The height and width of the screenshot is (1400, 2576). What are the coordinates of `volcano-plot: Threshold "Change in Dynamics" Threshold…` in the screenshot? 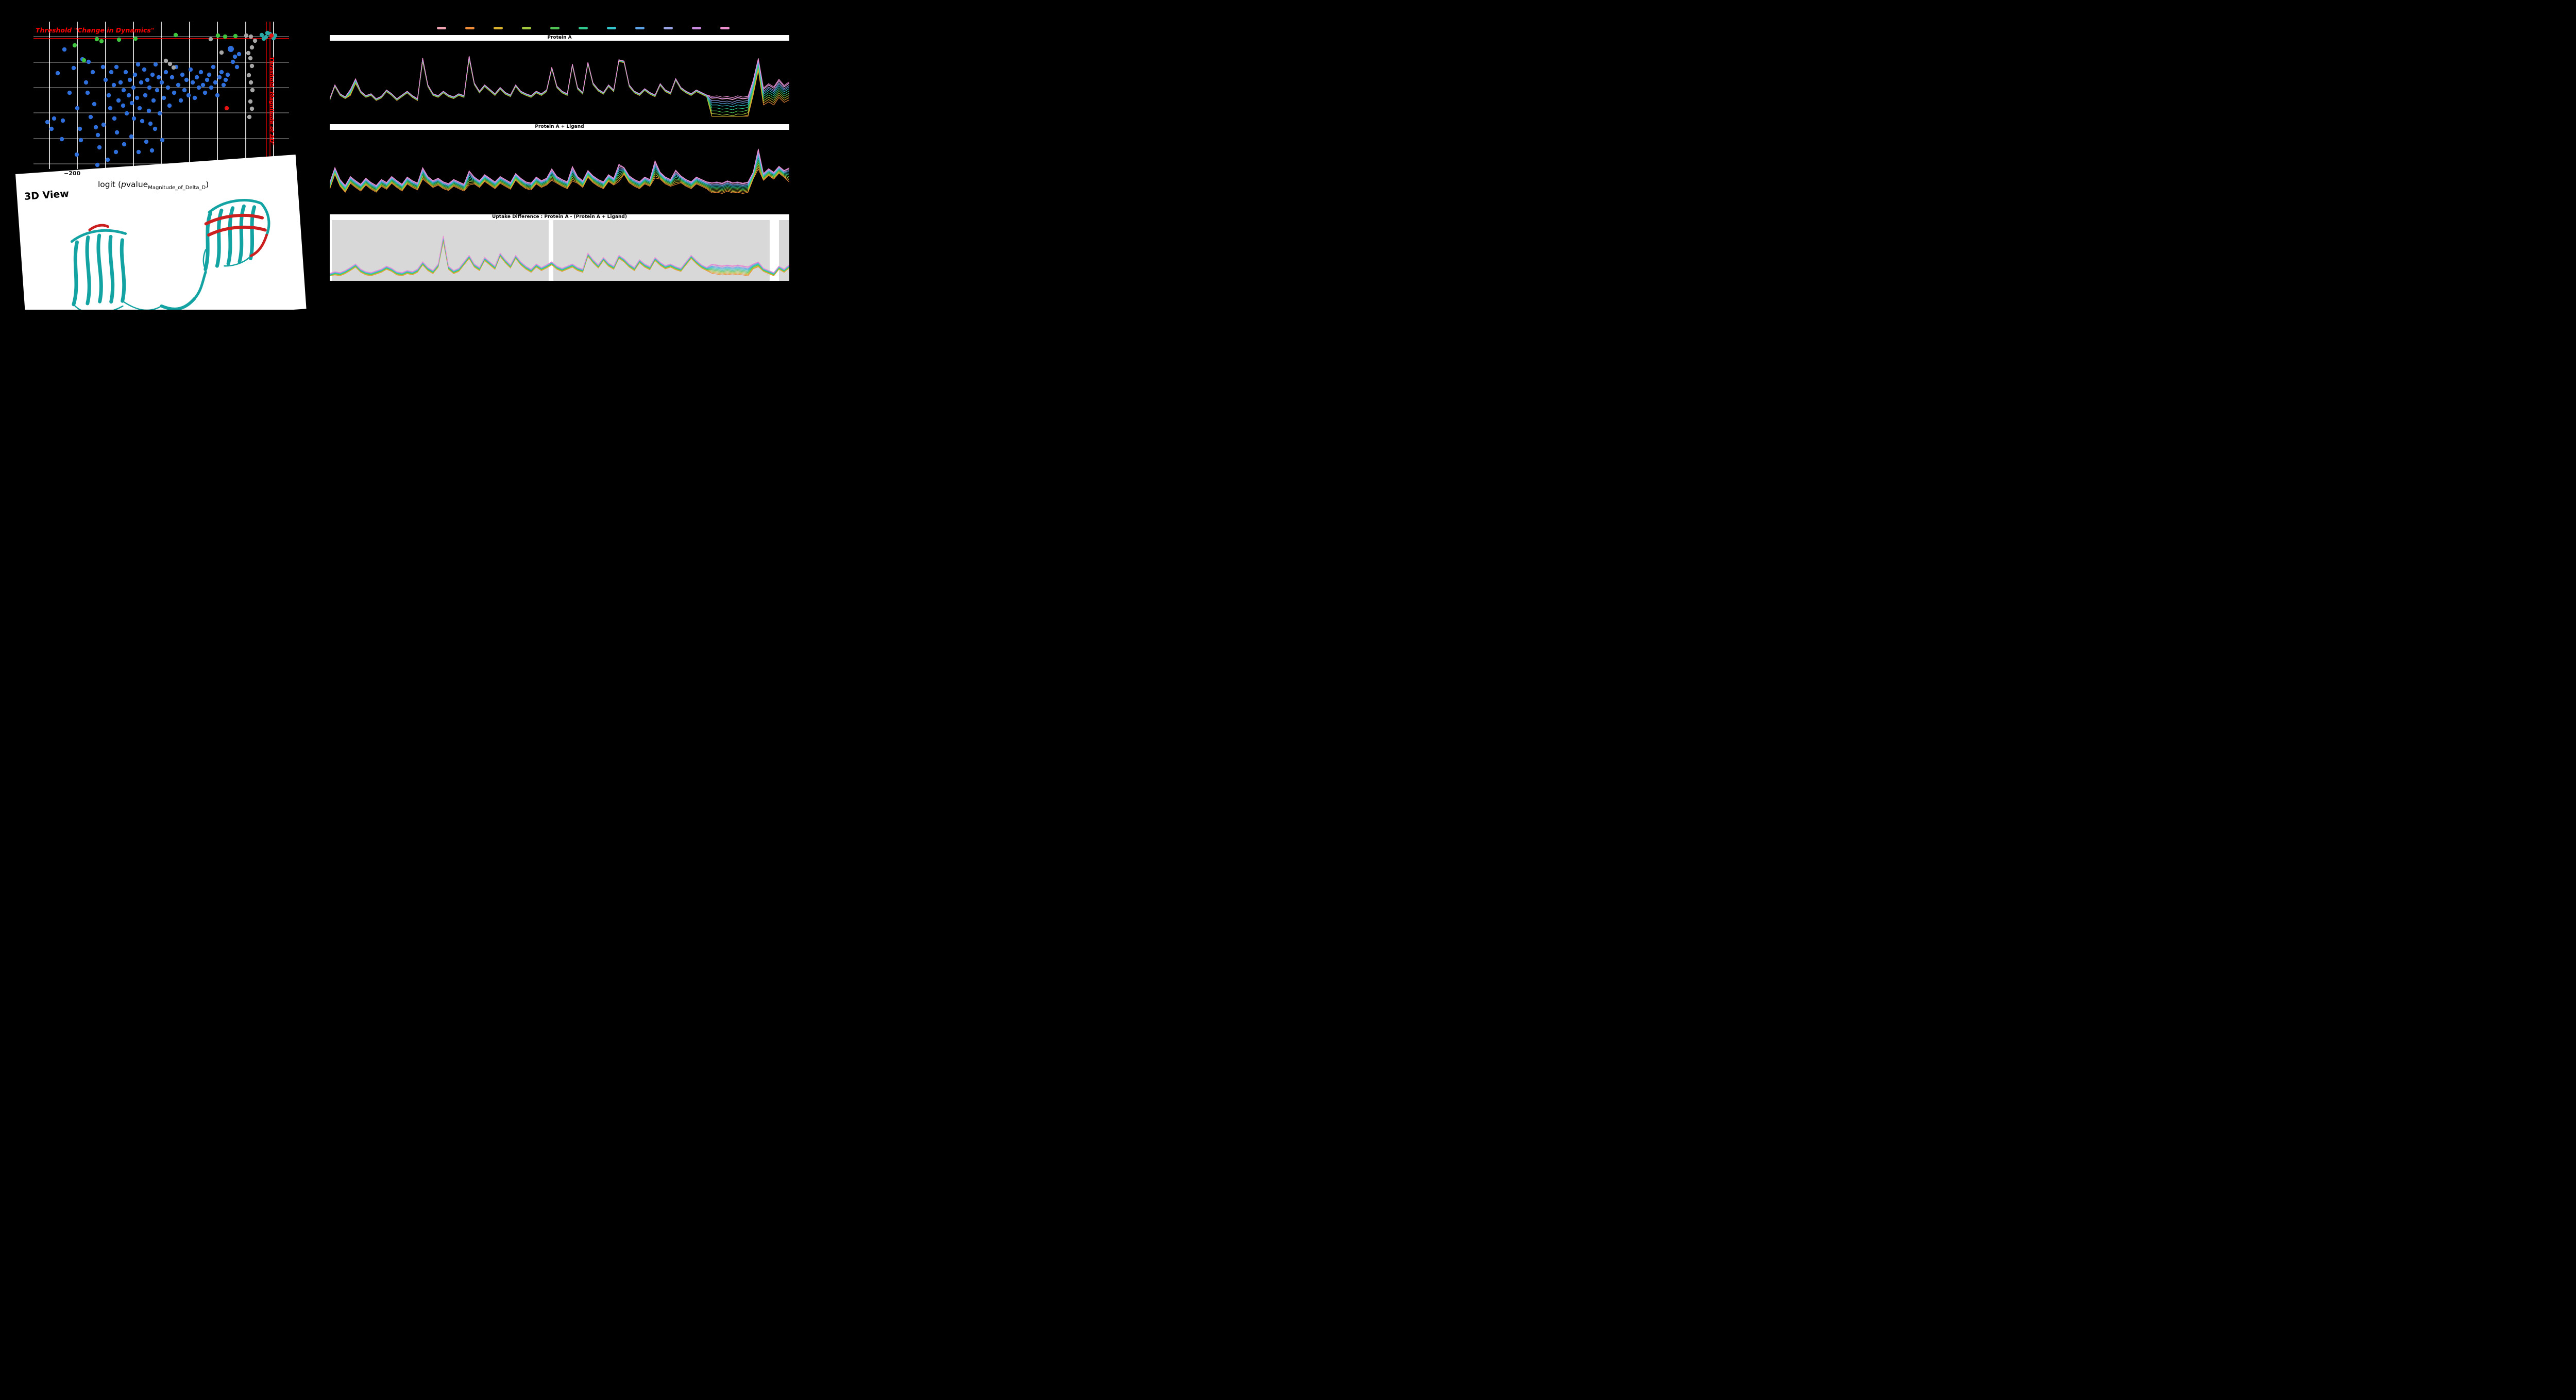 It's located at (161, 95).